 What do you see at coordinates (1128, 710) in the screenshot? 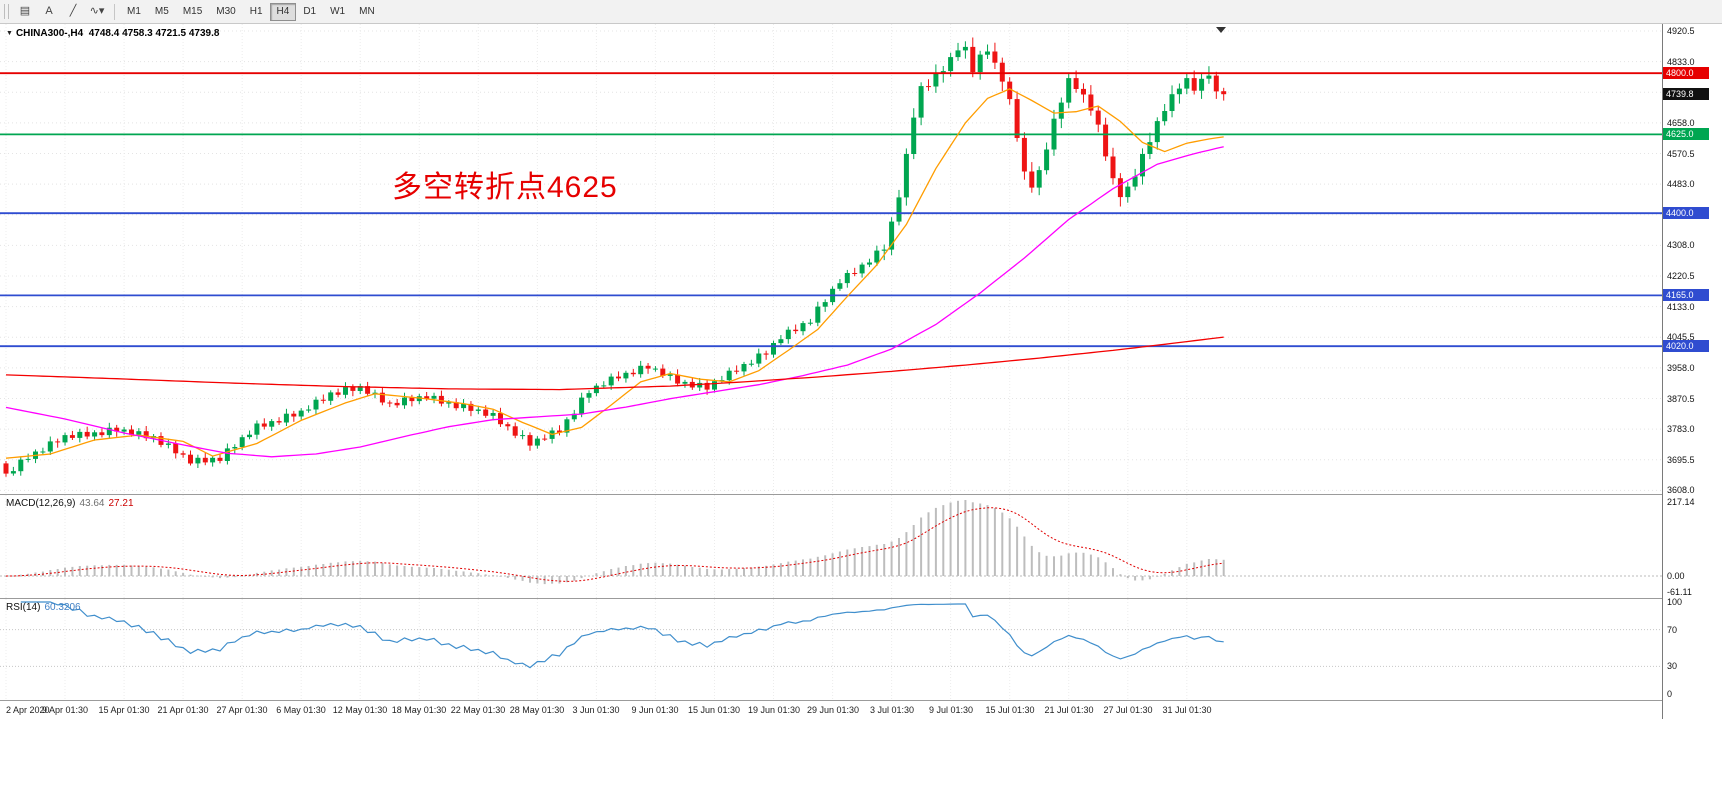
I see `time-axis-label: 27 Jul 01:30` at bounding box center [1128, 710].